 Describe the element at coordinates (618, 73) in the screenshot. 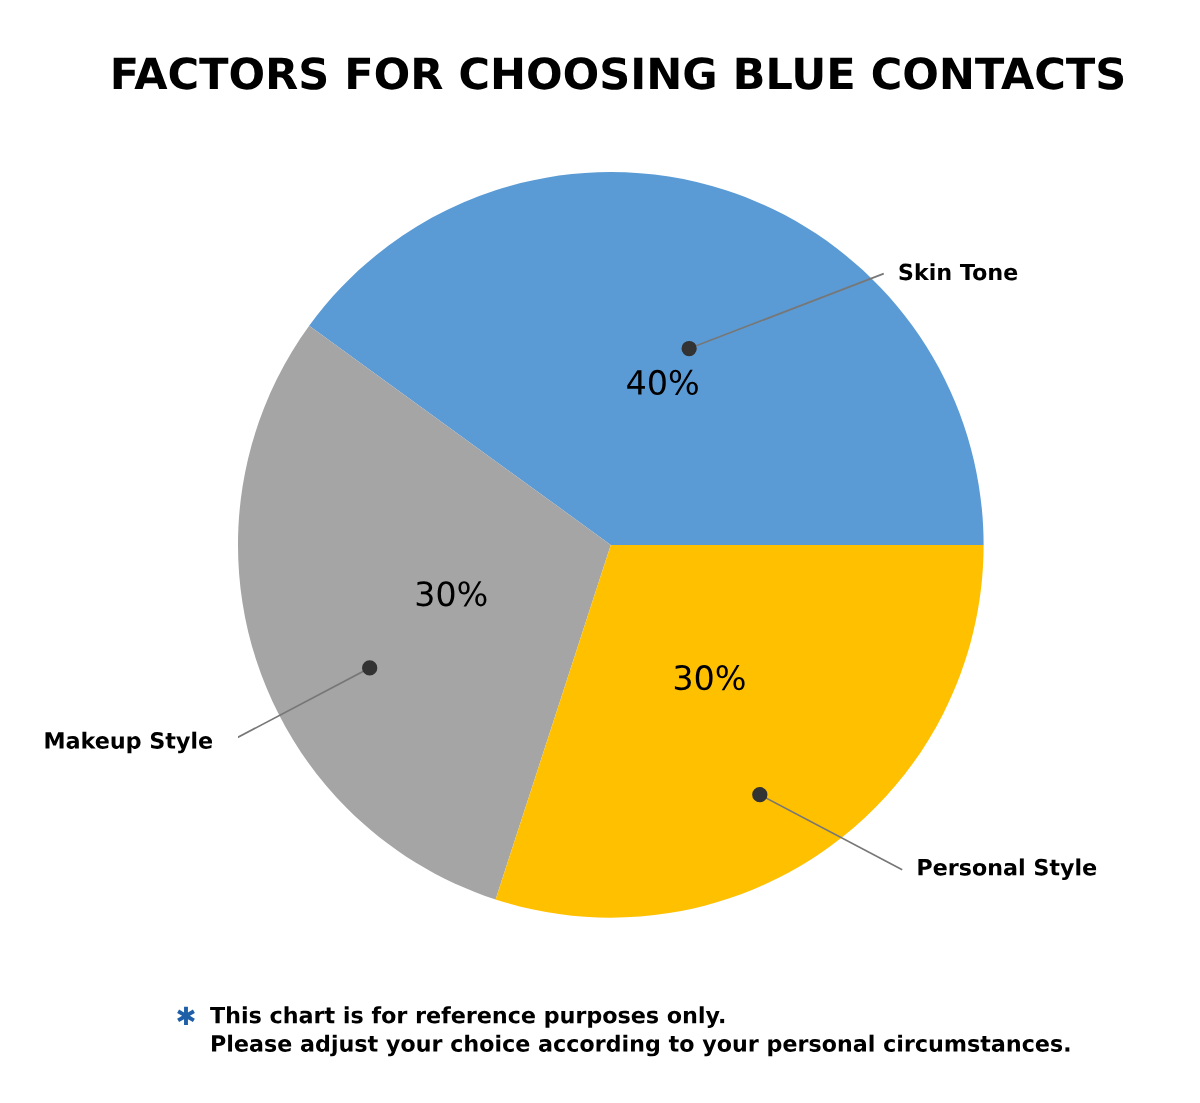

I see `chart-title: FACTORS FOR CHOOSING BLUE CONTACTS` at that location.